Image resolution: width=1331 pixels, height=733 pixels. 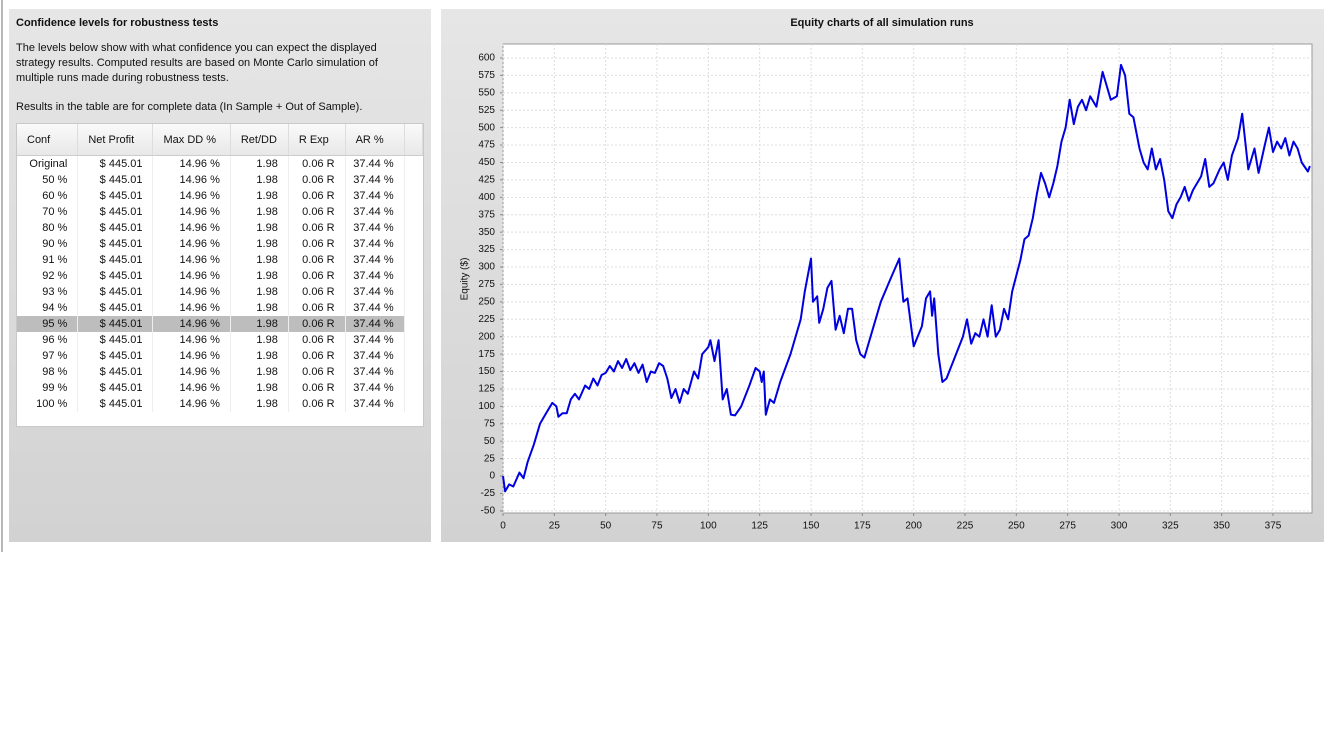 I want to click on y-tick-label: 375, so click(x=486, y=214).